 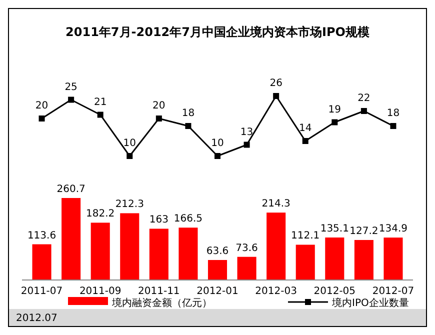 I want to click on data-label: 22, so click(x=364, y=98).